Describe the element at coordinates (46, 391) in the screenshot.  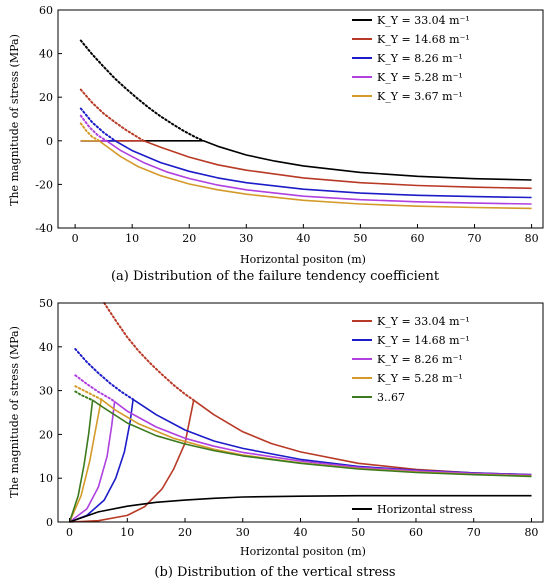
I see `y-tick-label: 30` at that location.